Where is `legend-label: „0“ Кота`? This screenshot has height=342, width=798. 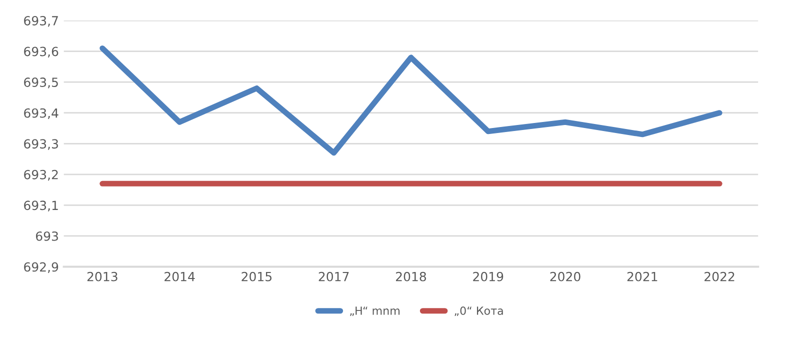 legend-label: „0“ Кота is located at coordinates (478, 311).